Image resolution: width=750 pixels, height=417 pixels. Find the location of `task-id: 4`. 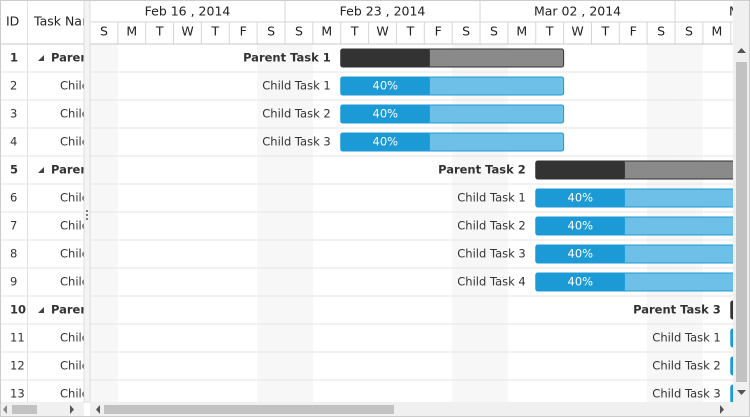

task-id: 4 is located at coordinates (13, 142).